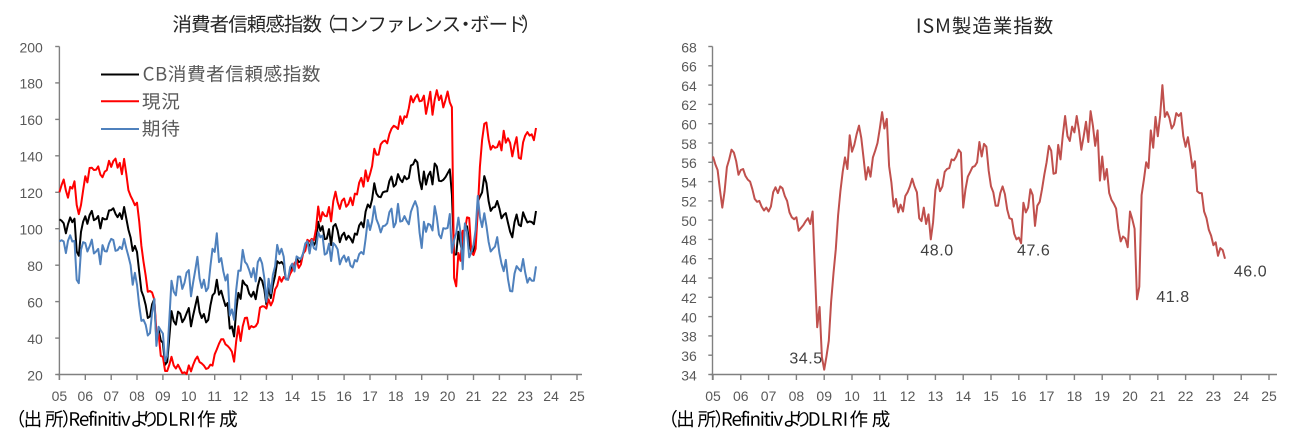 The image size is (1299, 440). Describe the element at coordinates (31, 157) in the screenshot. I see `svg-text: 140` at that location.